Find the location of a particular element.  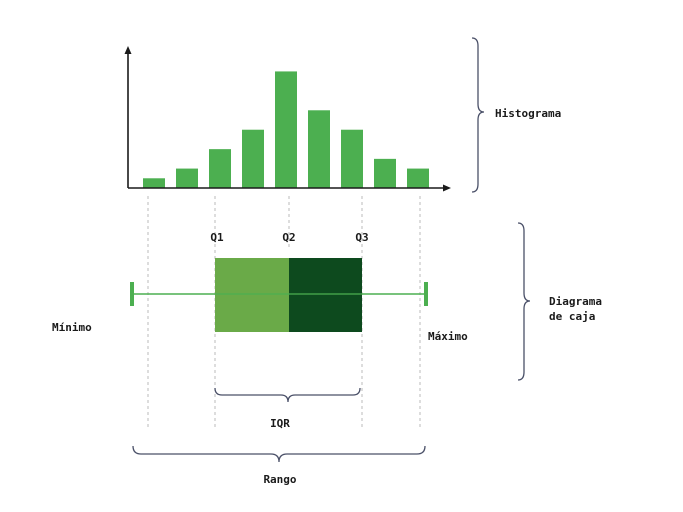

boxplot-brace is located at coordinates (524, 301).